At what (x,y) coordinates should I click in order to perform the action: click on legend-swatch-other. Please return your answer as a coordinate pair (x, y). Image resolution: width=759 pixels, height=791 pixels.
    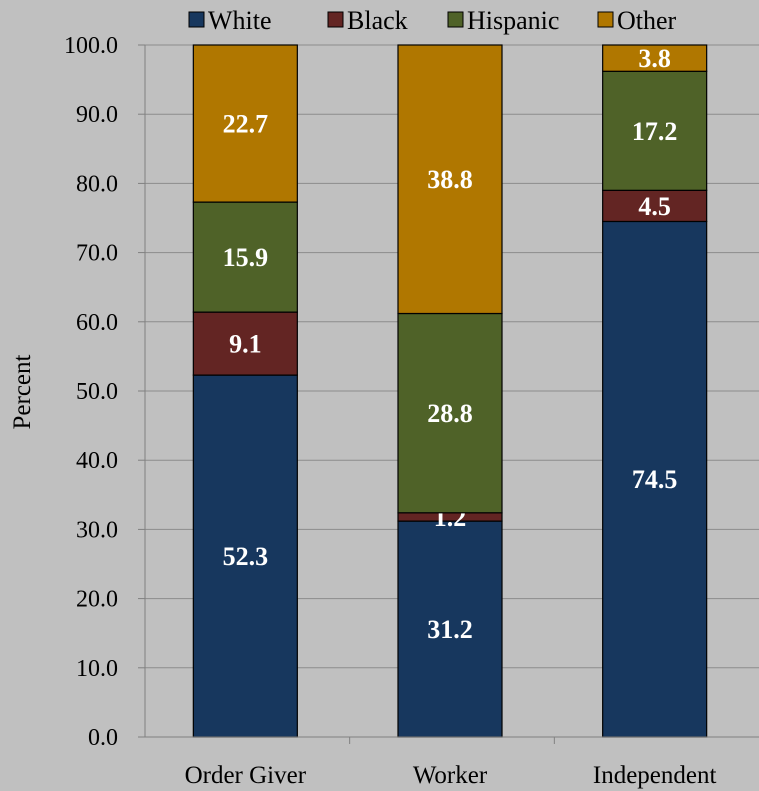
    Looking at the image, I should click on (605, 19).